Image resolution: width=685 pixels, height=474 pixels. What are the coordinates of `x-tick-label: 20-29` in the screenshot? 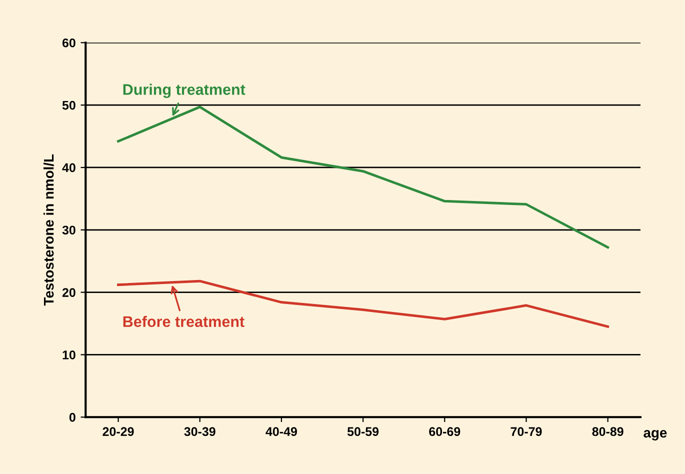 It's located at (118, 431).